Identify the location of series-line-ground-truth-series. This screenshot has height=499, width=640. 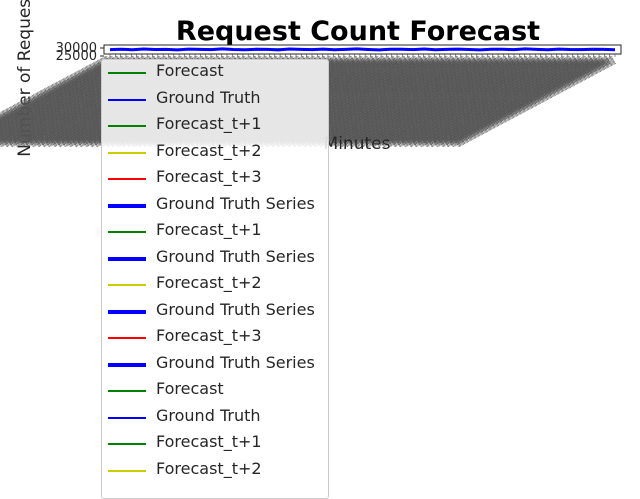
(362, 49).